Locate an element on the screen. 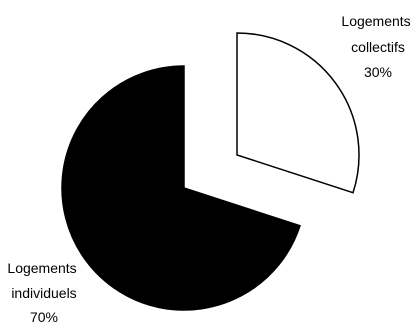 This screenshot has width=417, height=325. slice-value-collectifs: 30% is located at coordinates (378, 72).